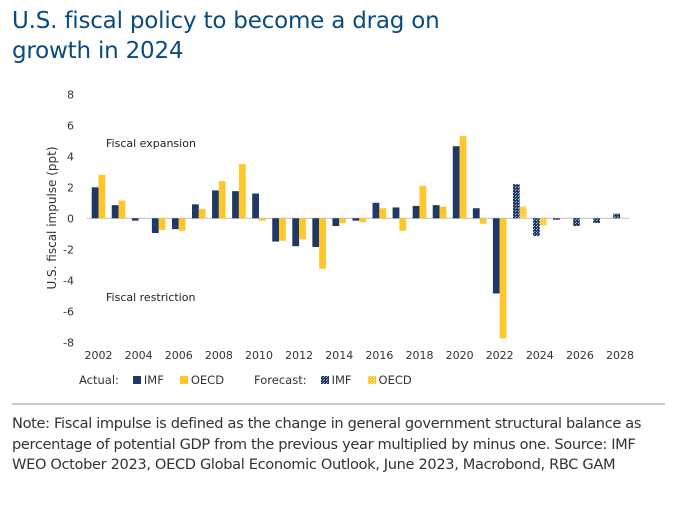 This screenshot has height=513, width=675. I want to click on bar-oecd-2013, so click(322, 243).